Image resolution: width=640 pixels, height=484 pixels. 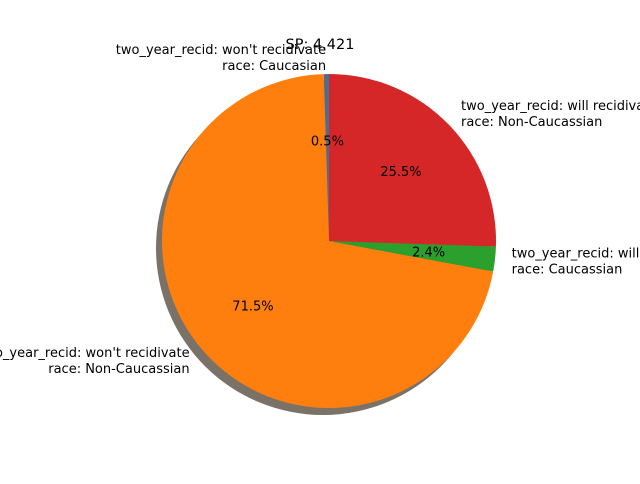 What do you see at coordinates (400, 172) in the screenshot?
I see `pie-pct-label: 25.5%` at bounding box center [400, 172].